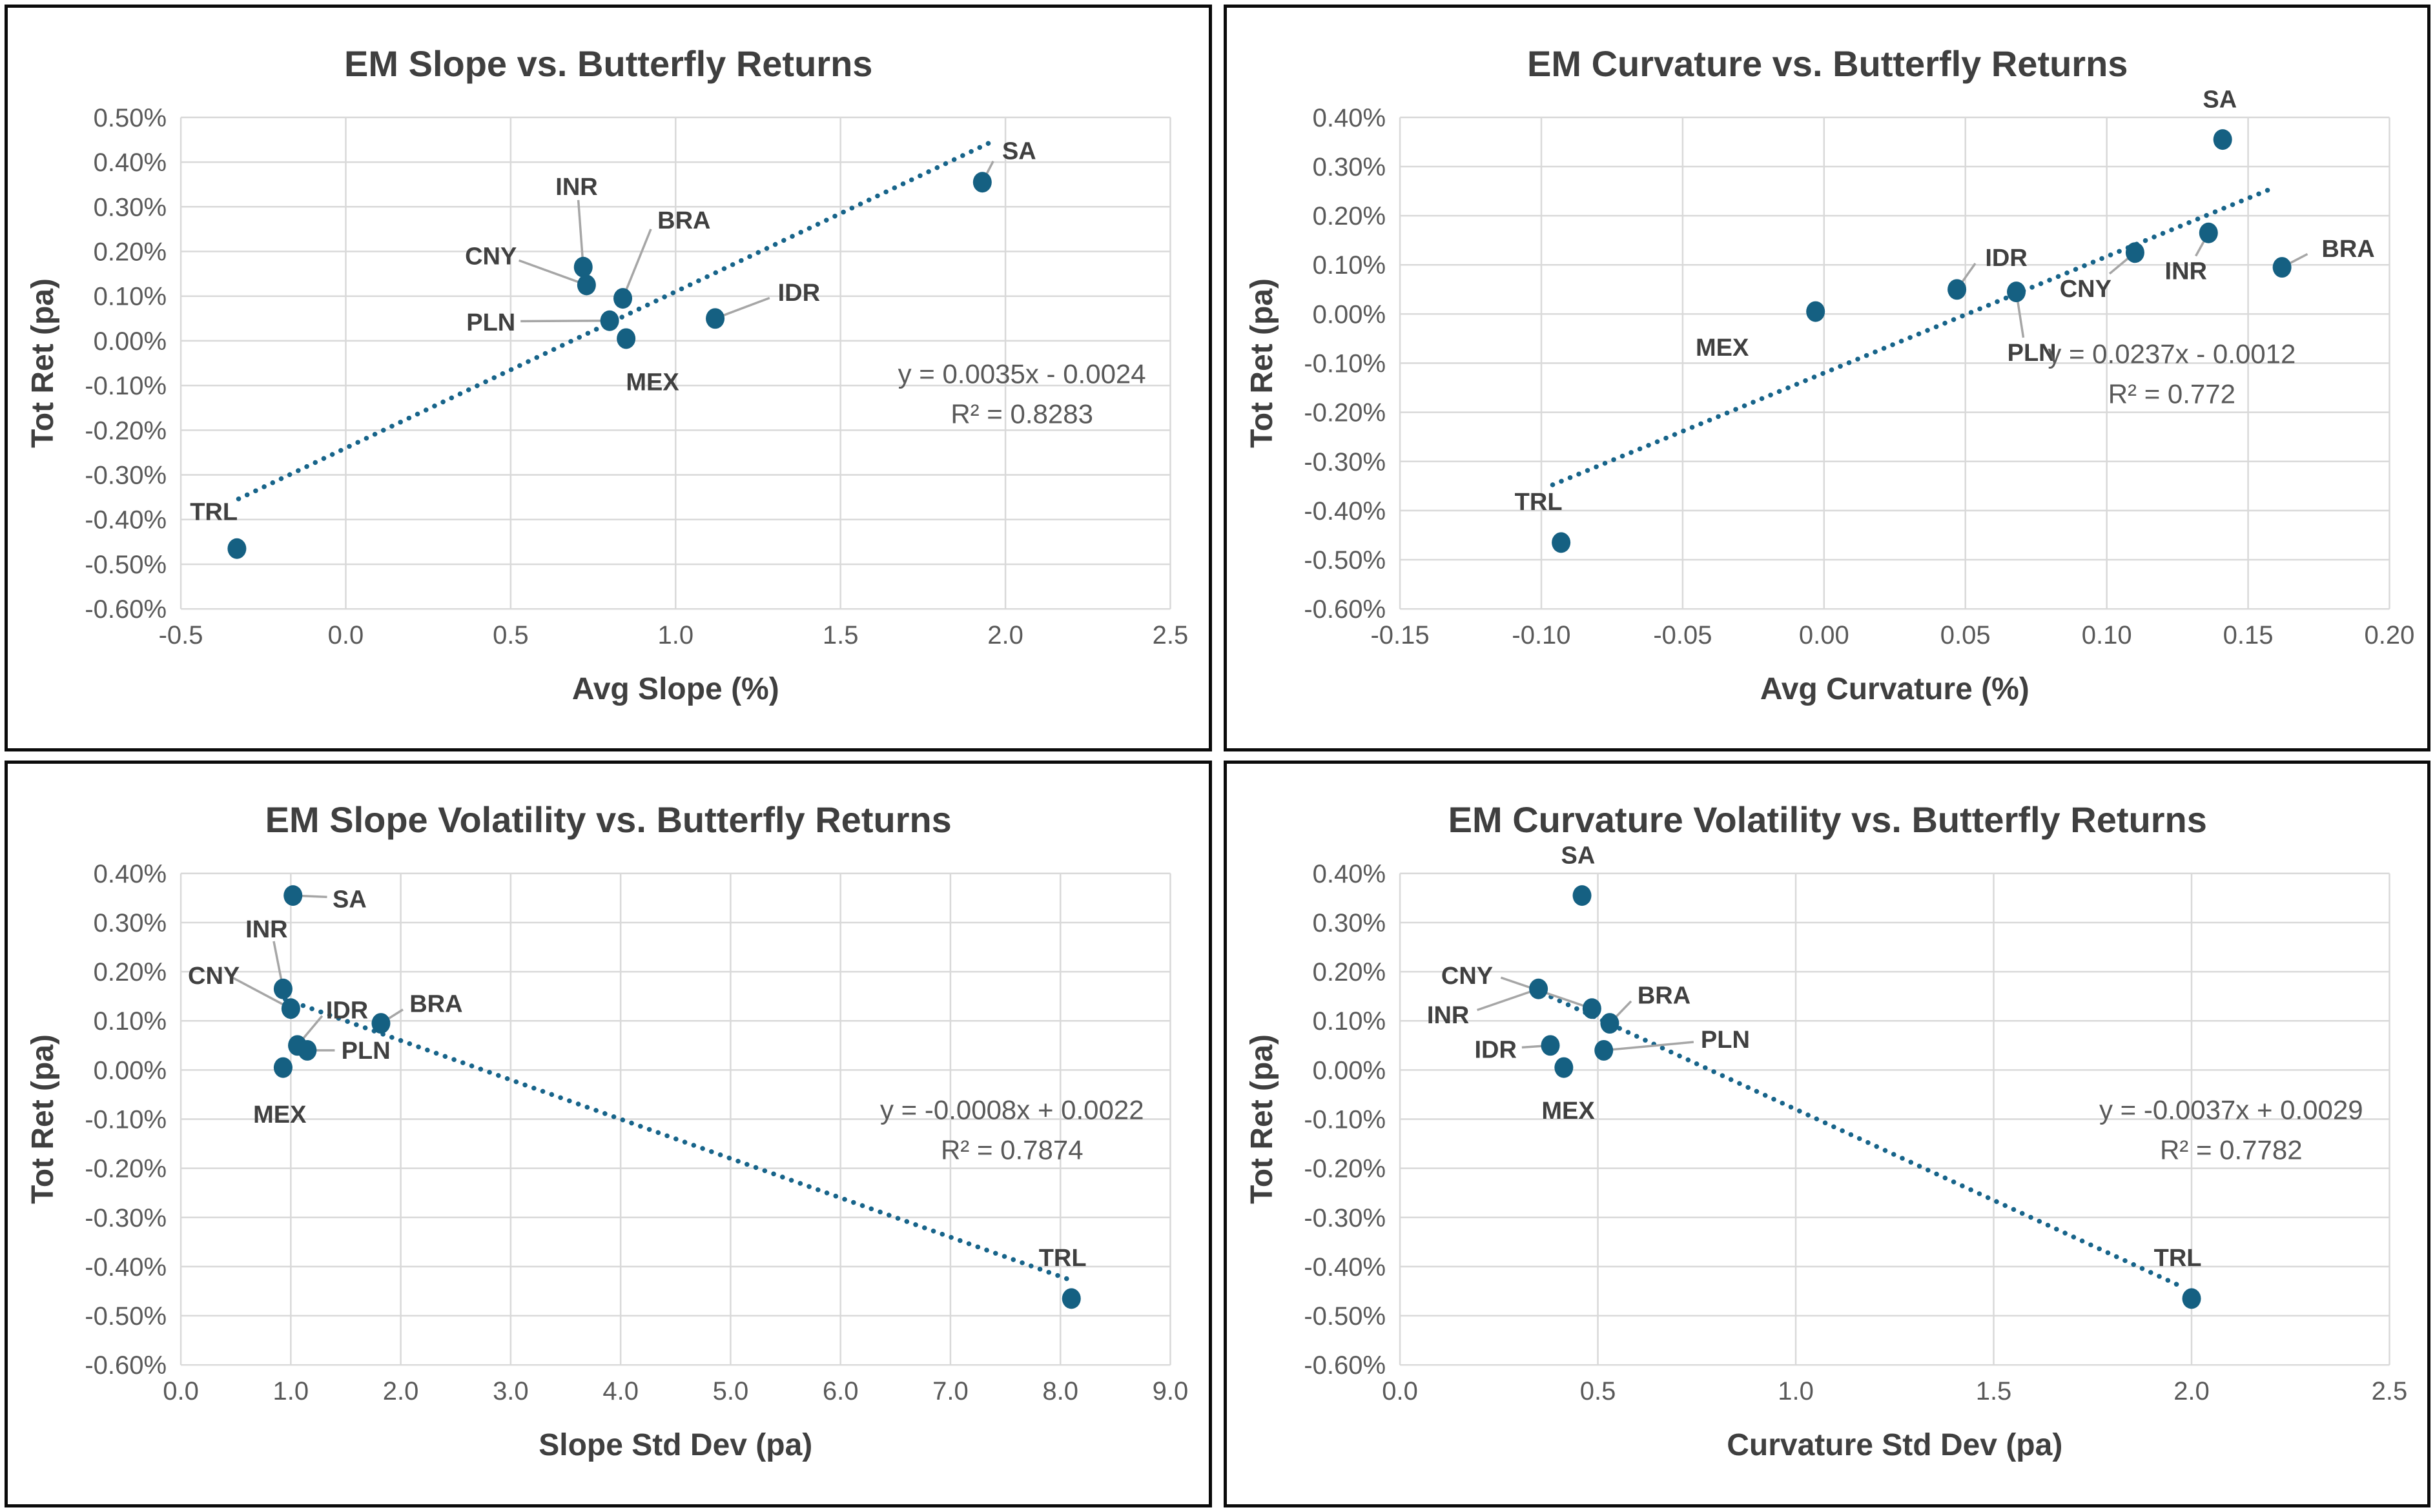  Describe the element at coordinates (511, 1391) in the screenshot. I see `x-tick-label: 3.0` at that location.